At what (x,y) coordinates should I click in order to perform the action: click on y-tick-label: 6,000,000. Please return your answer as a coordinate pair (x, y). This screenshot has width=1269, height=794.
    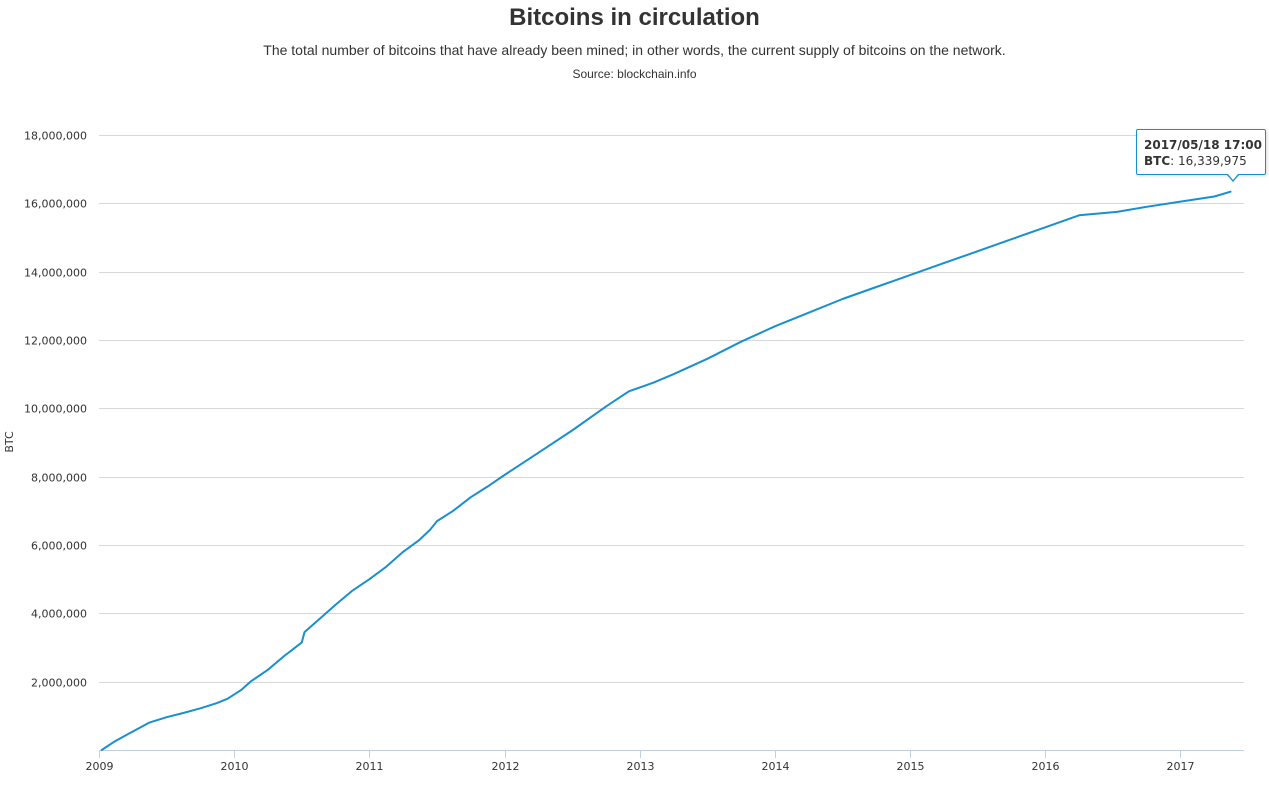
    Looking at the image, I should click on (59, 546).